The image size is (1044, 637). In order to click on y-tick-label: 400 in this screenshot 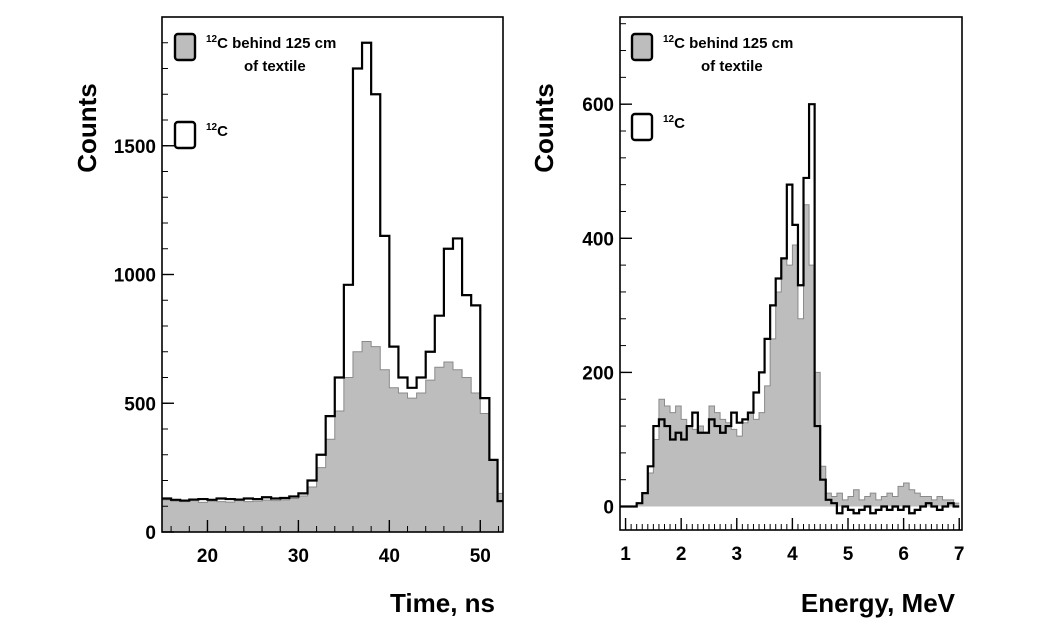, I will do `click(598, 239)`.